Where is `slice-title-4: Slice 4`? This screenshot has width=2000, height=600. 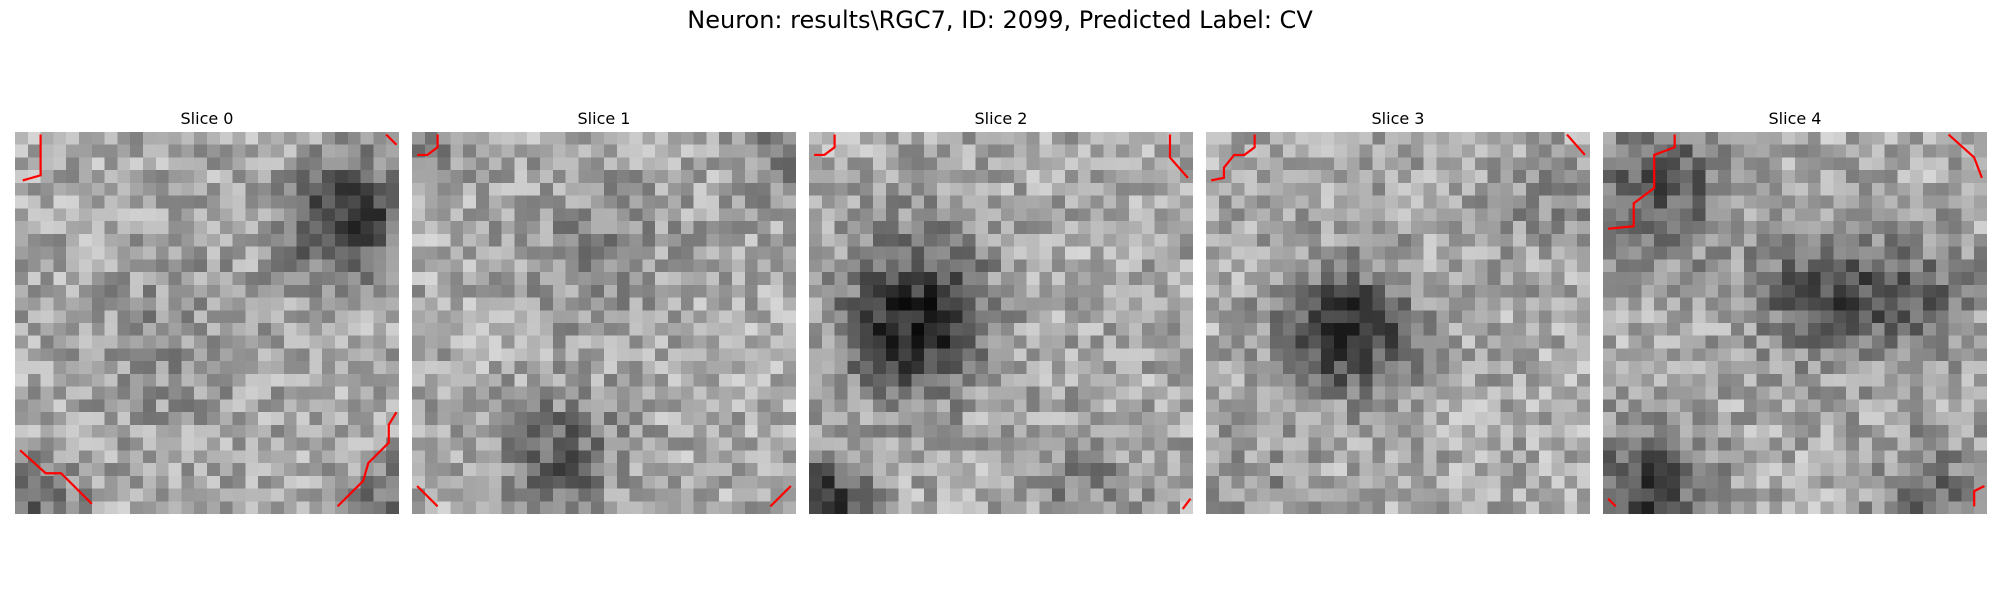 slice-title-4: Slice 4 is located at coordinates (1795, 118).